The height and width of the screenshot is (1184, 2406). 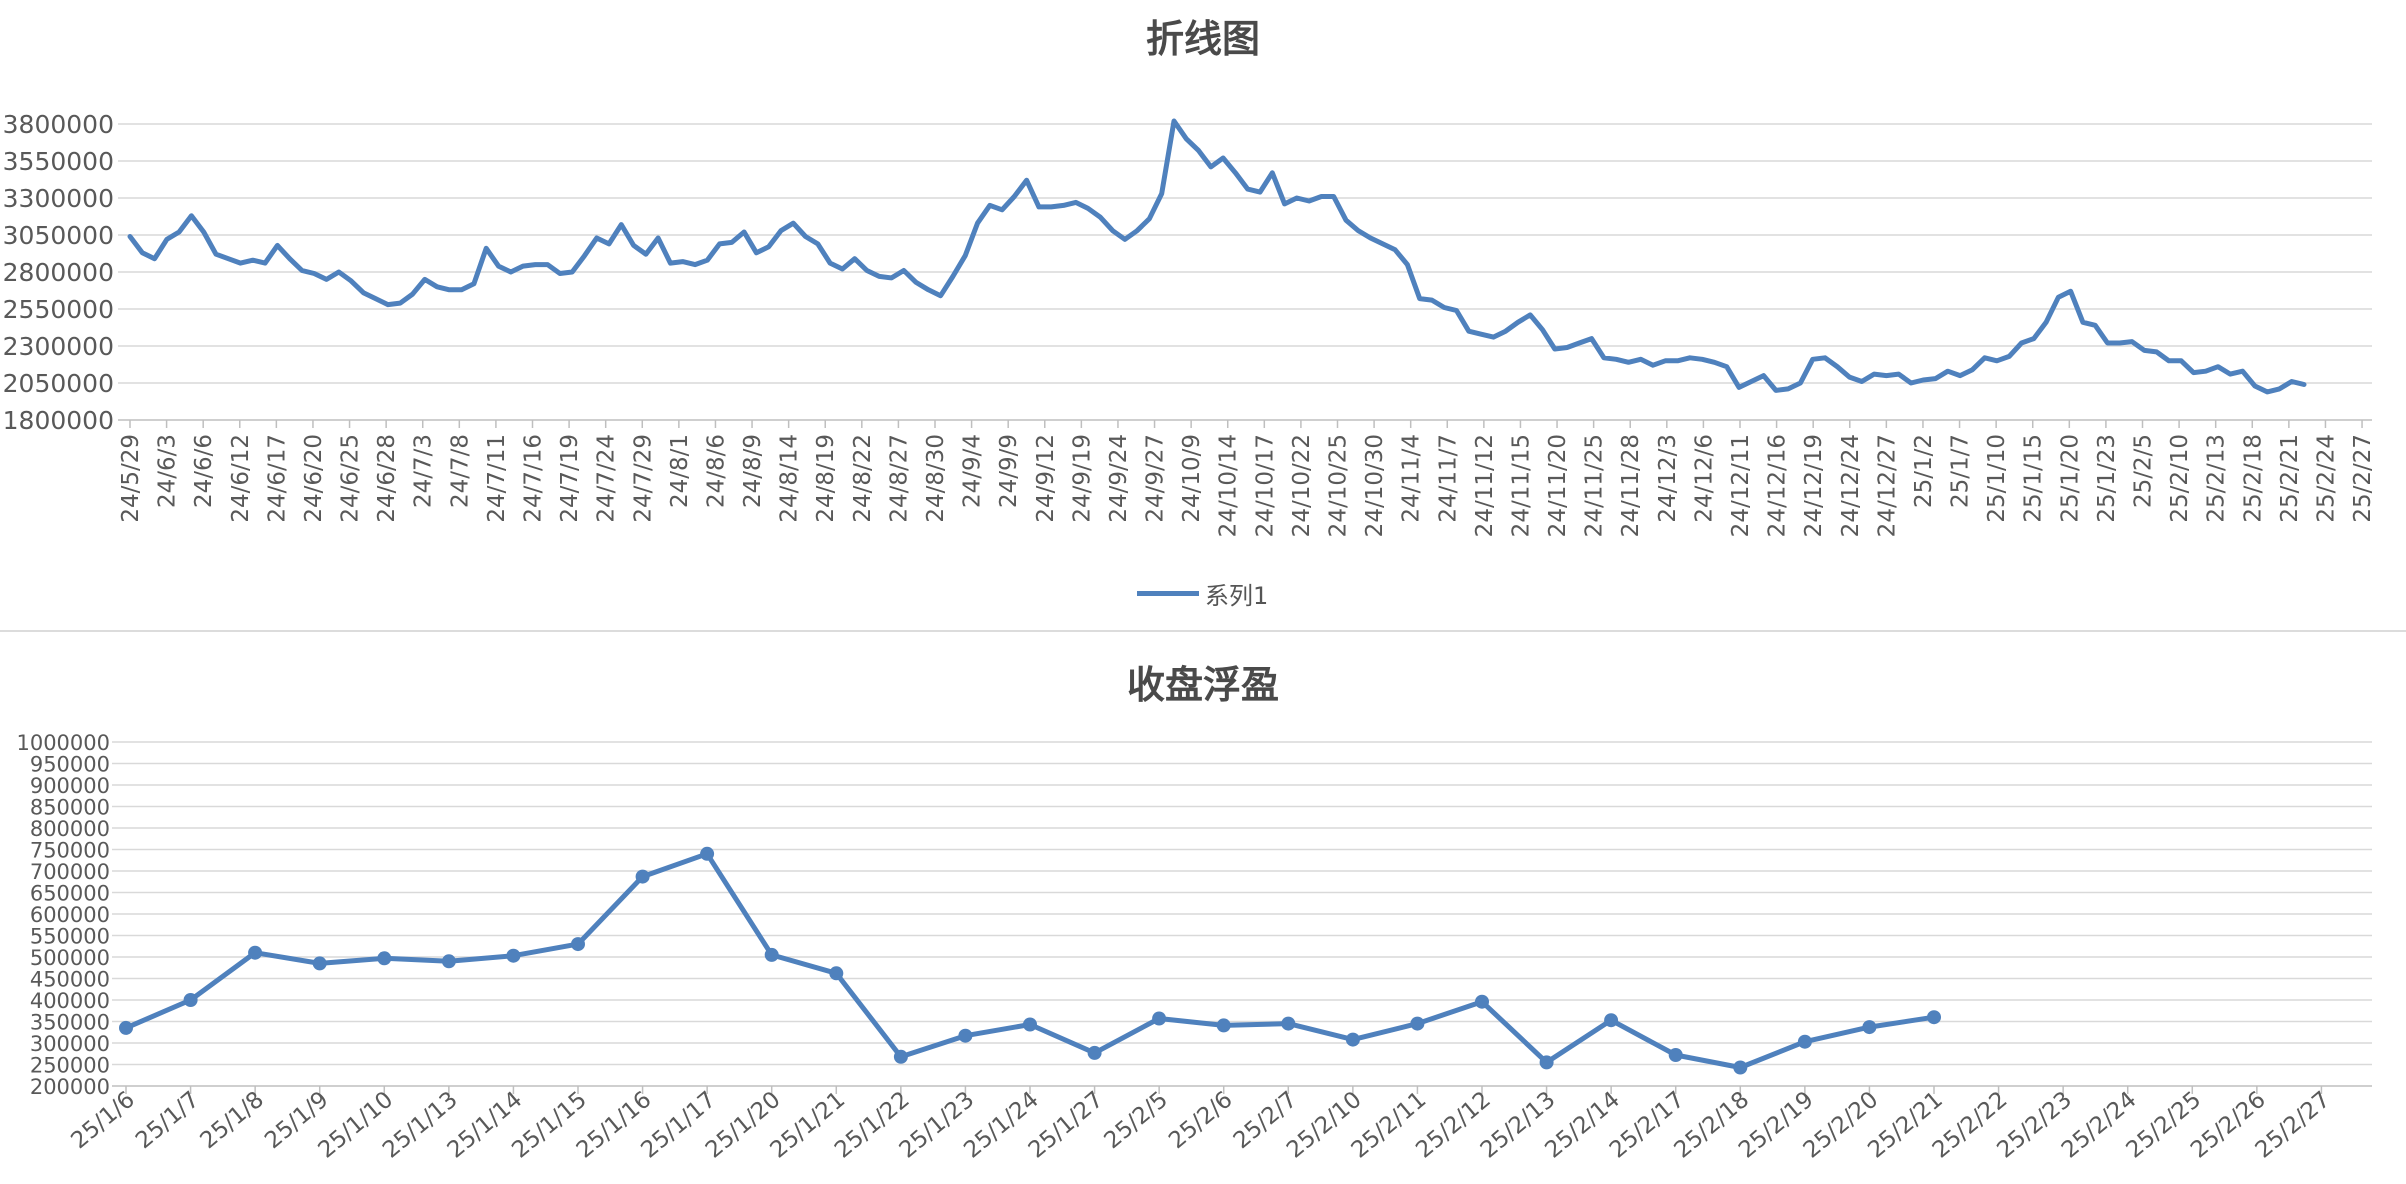 I want to click on x-tick-label: 24/8/19, so click(x=826, y=478).